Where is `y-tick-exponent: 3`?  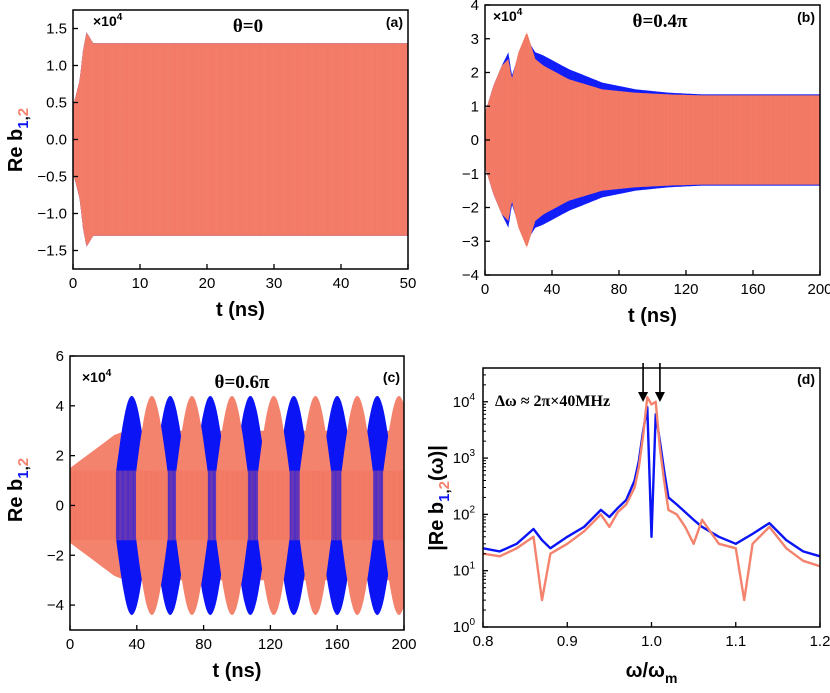 y-tick-exponent: 3 is located at coordinates (472, 453).